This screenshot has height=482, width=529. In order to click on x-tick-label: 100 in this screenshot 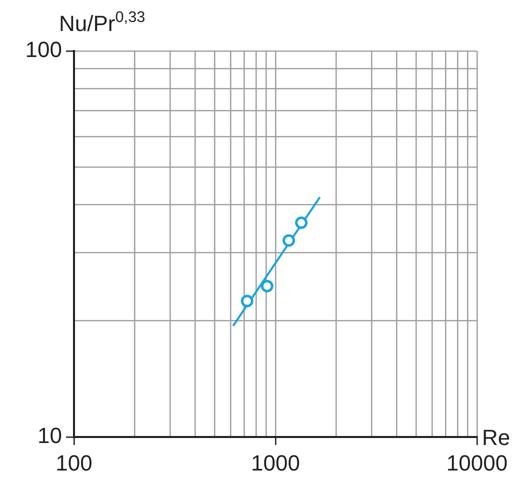, I will do `click(74, 463)`.